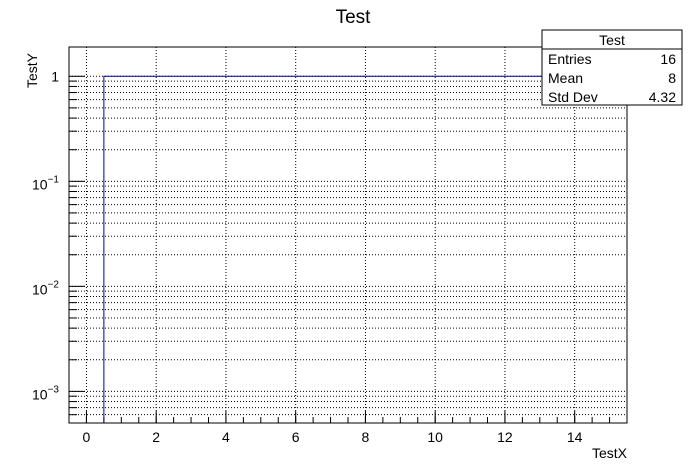  What do you see at coordinates (570, 59) in the screenshot?
I see `stats-label: Entries` at bounding box center [570, 59].